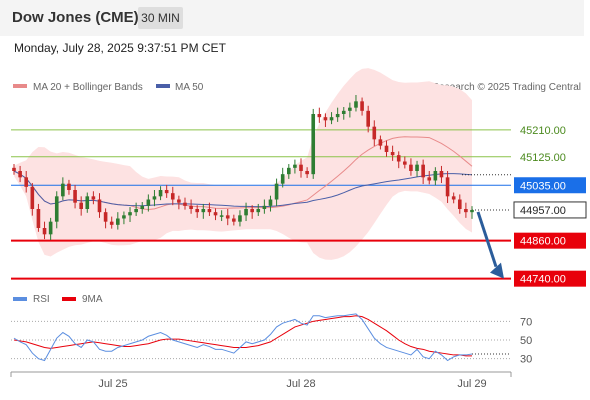  Describe the element at coordinates (300, 384) in the screenshot. I see `x-tick-jul28: Jul 28` at that location.